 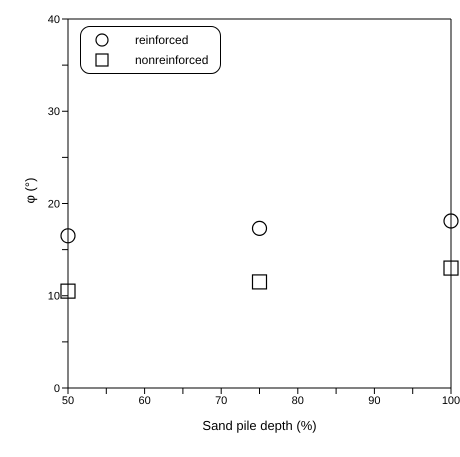 I want to click on y-tick-label: 10, so click(x=54, y=296).